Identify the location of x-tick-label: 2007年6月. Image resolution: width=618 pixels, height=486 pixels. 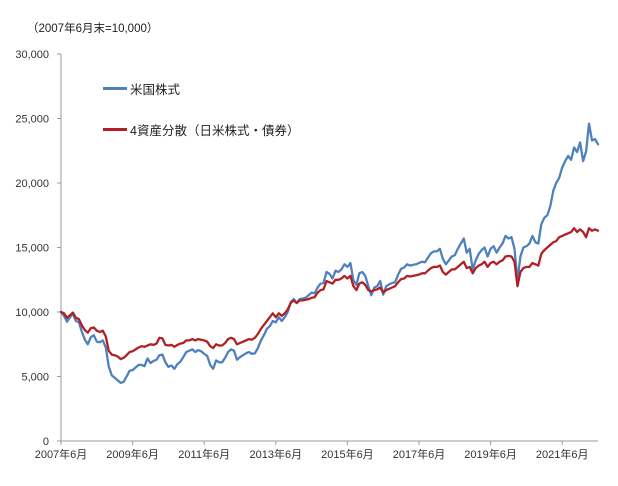
(61, 454).